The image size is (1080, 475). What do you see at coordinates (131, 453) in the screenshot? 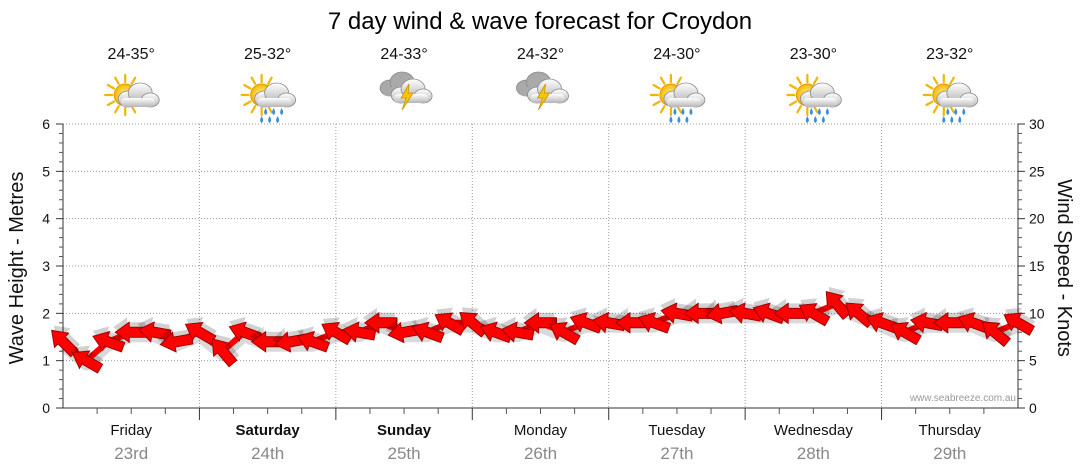
I see `day-date: 23rd` at bounding box center [131, 453].